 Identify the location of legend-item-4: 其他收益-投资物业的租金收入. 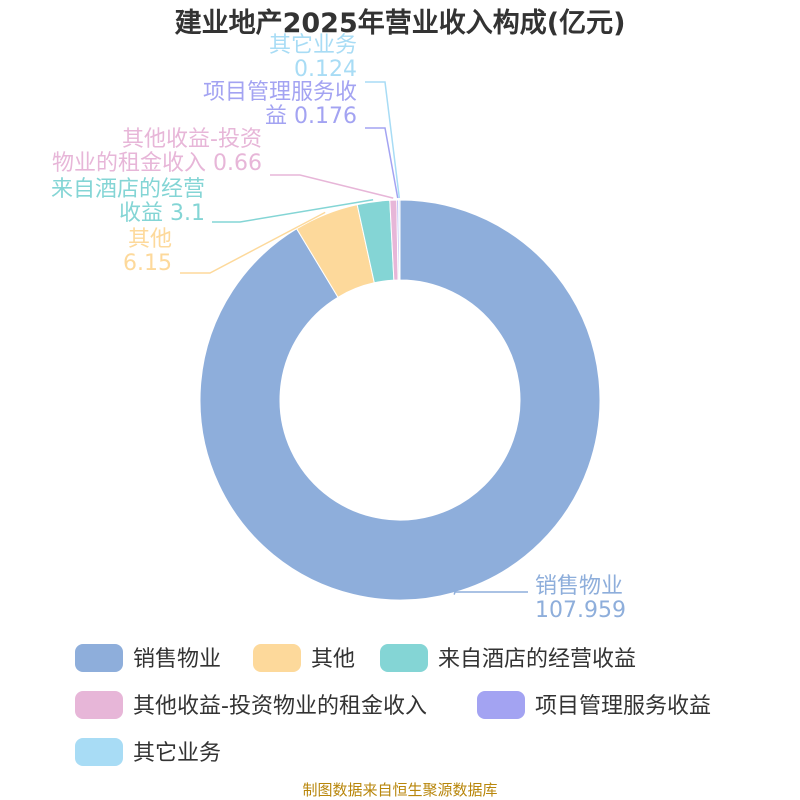
(251, 705).